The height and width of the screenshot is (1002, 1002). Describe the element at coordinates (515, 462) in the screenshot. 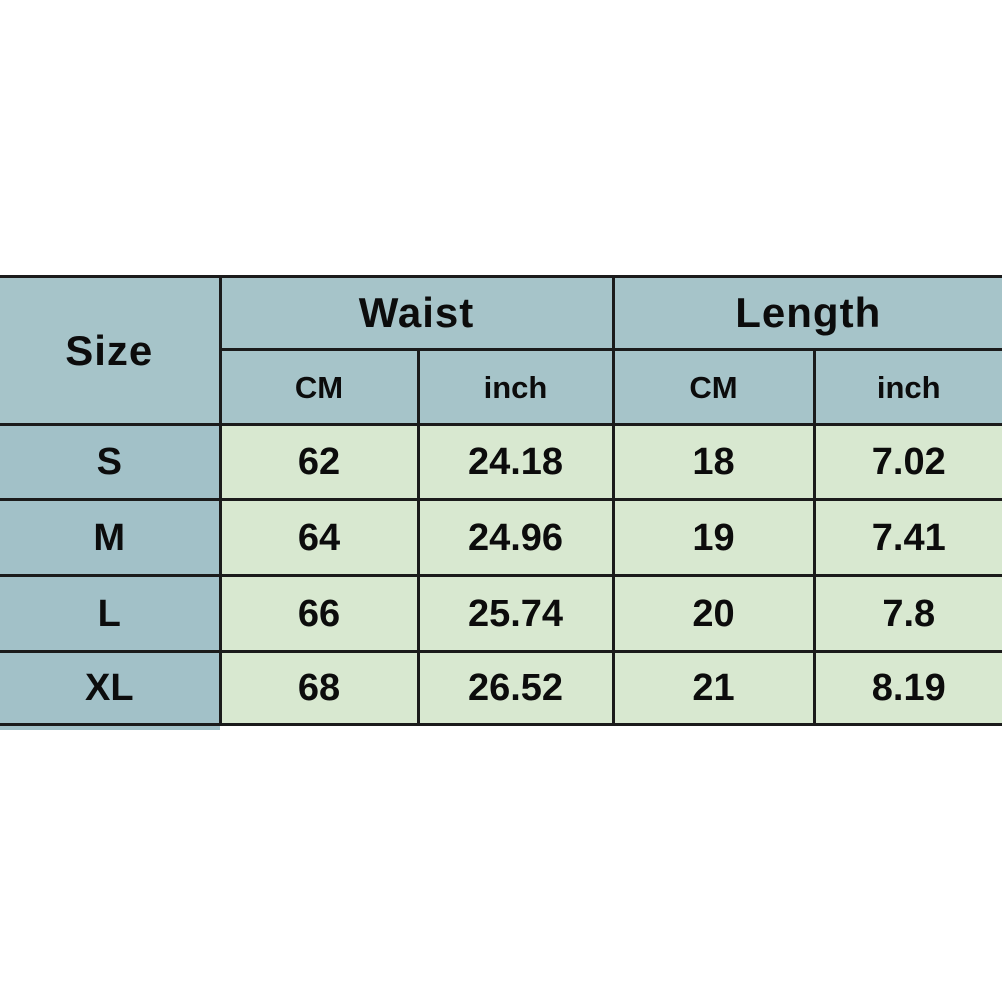

I see `waist-inch-value: 24.18` at that location.